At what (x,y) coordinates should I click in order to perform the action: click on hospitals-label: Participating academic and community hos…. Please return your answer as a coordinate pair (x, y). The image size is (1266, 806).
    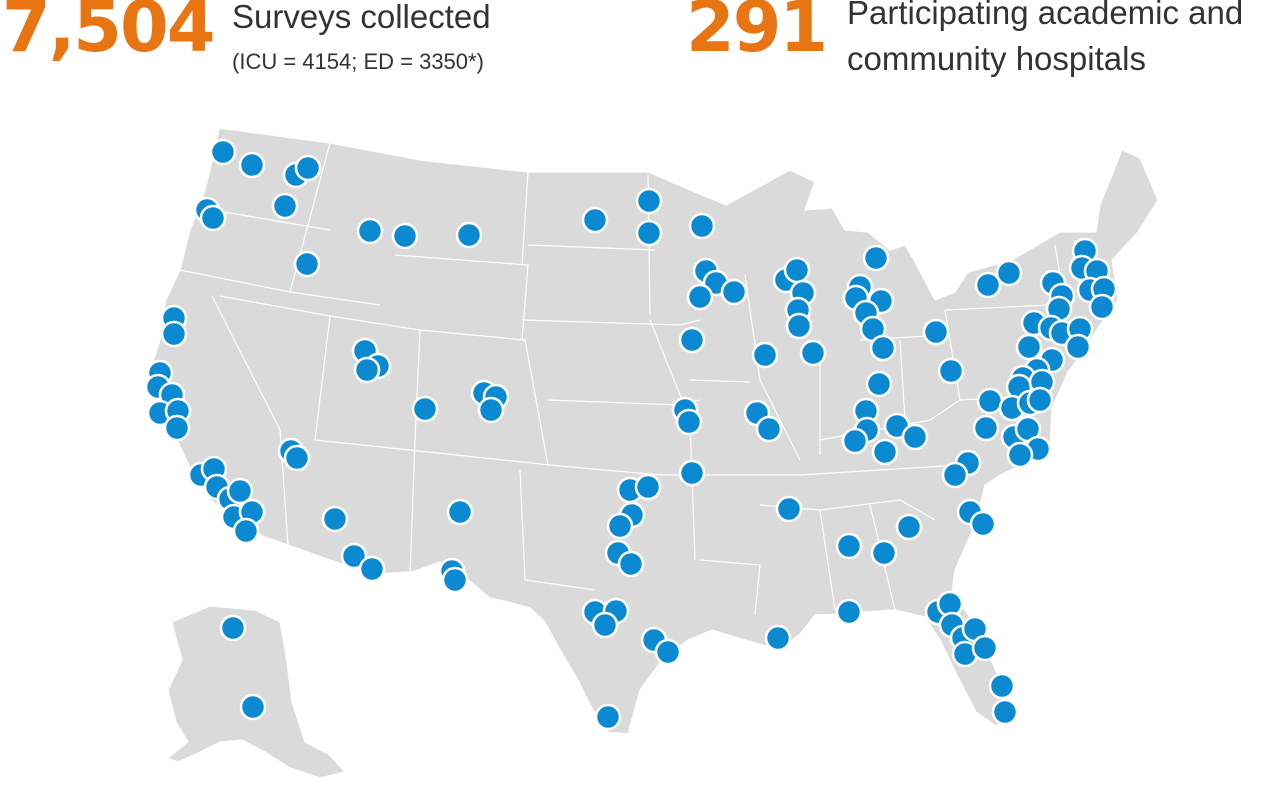
    Looking at the image, I should click on (1045, 39).